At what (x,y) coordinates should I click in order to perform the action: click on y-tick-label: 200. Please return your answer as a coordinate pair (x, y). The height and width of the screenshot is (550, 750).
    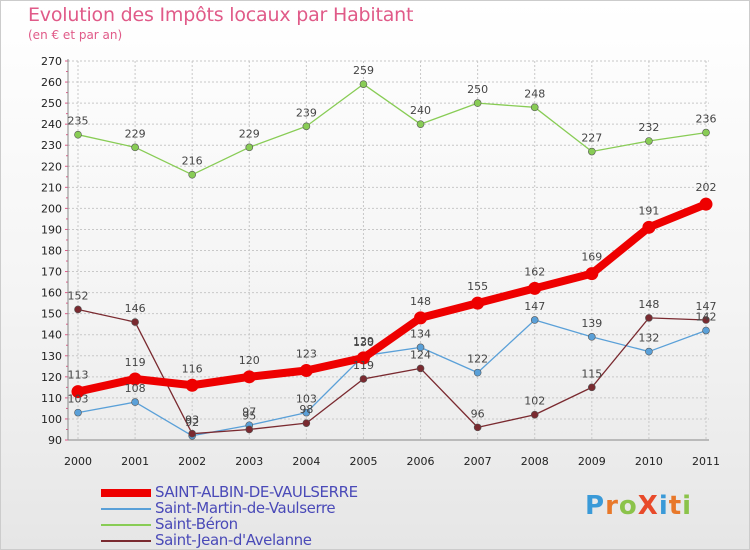
    Looking at the image, I should click on (51, 208).